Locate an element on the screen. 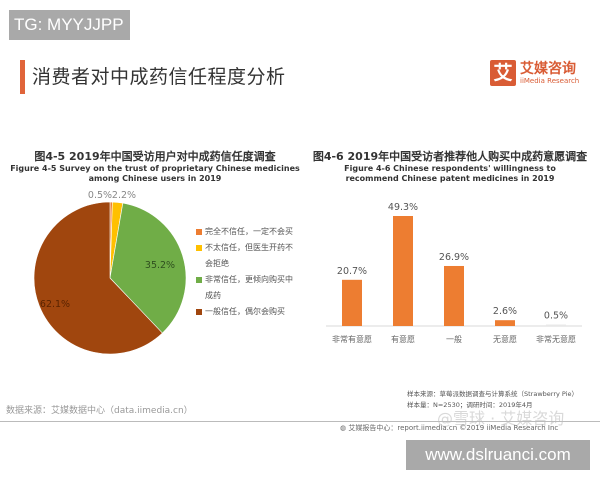 The width and height of the screenshot is (600, 480). legend-label: 一般信任，偶尔会购买 is located at coordinates (245, 311).